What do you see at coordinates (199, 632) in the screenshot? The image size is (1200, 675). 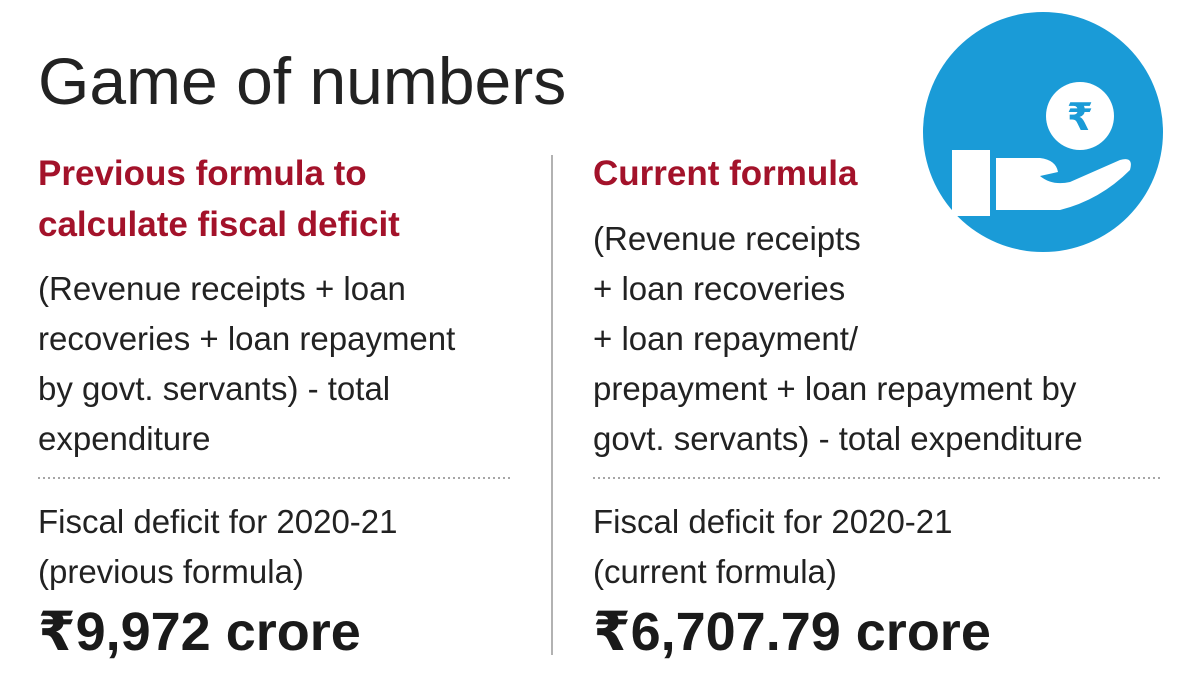 I see `amount: ₹9,972 crore` at bounding box center [199, 632].